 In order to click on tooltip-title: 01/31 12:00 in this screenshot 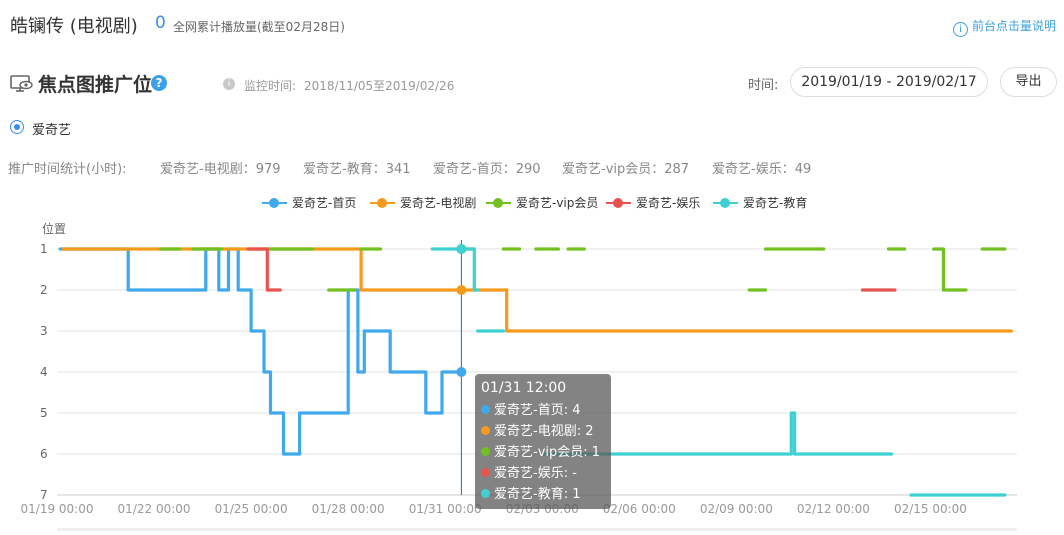, I will do `click(524, 388)`.